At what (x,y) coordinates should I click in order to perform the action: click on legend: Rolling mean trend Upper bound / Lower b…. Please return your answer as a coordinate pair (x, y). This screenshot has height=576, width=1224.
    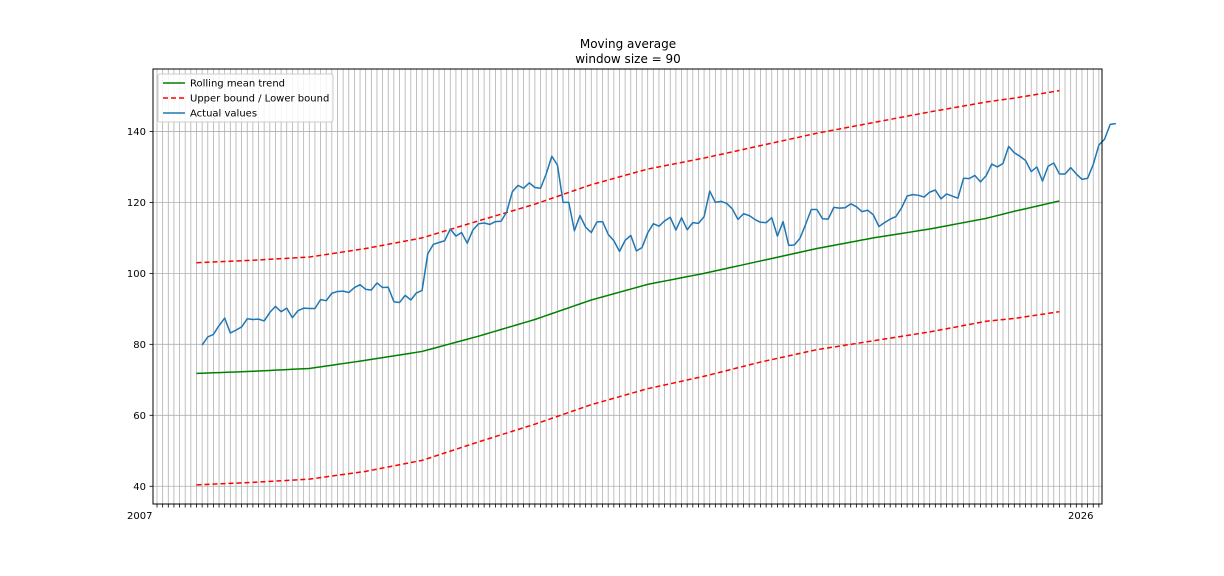
    Looking at the image, I should click on (245, 98).